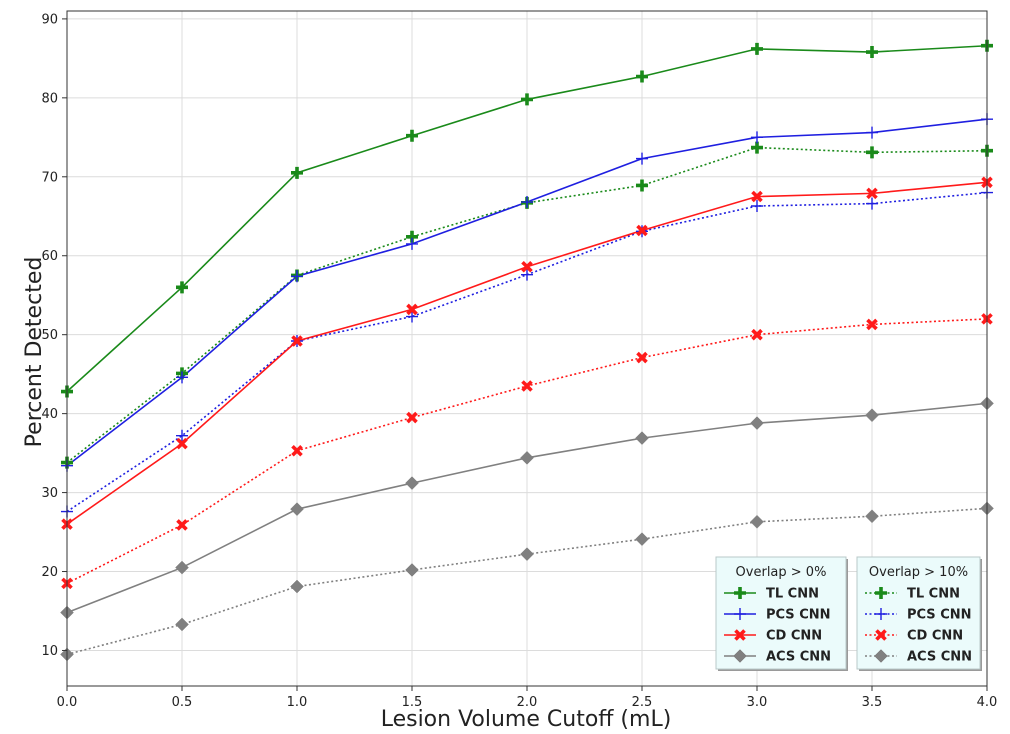  What do you see at coordinates (872, 702) in the screenshot?
I see `x-tick-label: 3.5` at bounding box center [872, 702].